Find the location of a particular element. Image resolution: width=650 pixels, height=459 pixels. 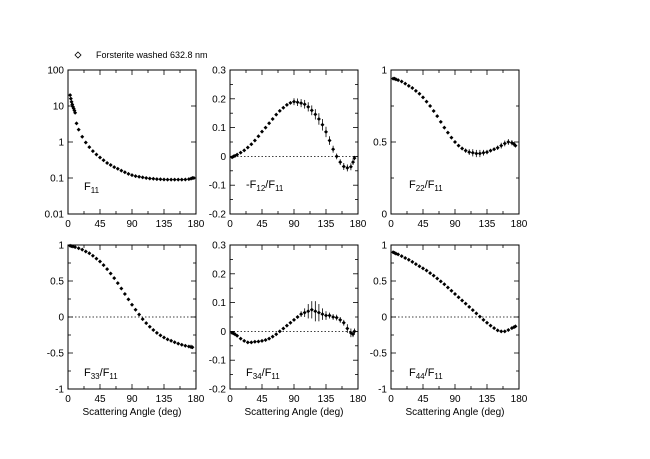

x-axis-label: Scattering Angle (deg) is located at coordinates (294, 412).